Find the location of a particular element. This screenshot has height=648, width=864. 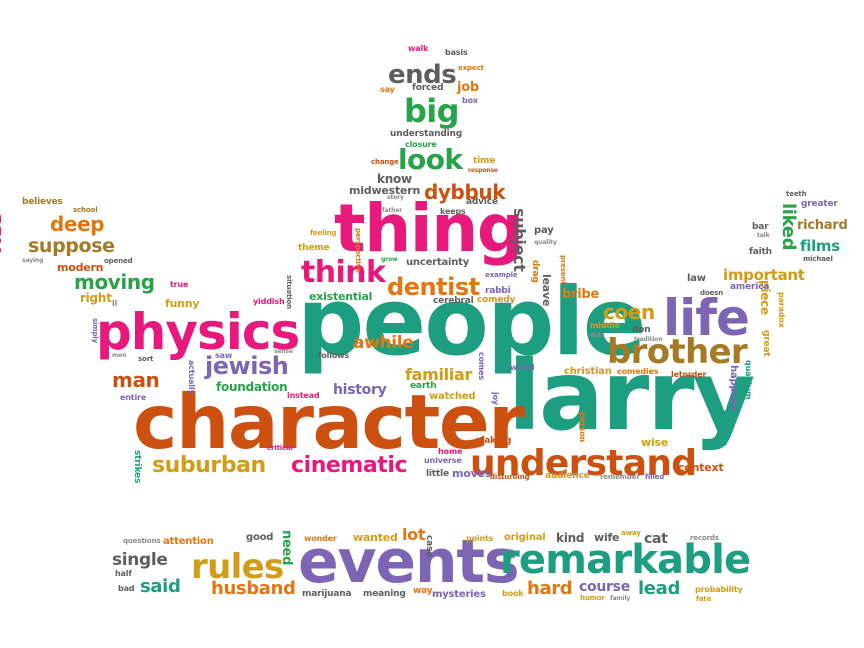

word-think: think is located at coordinates (343, 272).